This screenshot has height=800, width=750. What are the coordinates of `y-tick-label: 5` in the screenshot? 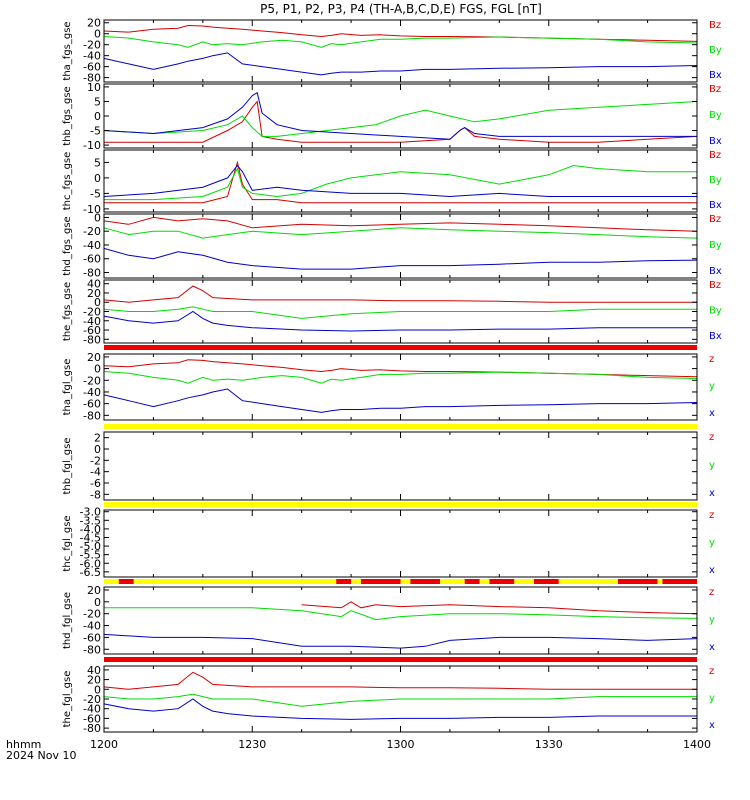 It's located at (97, 162).